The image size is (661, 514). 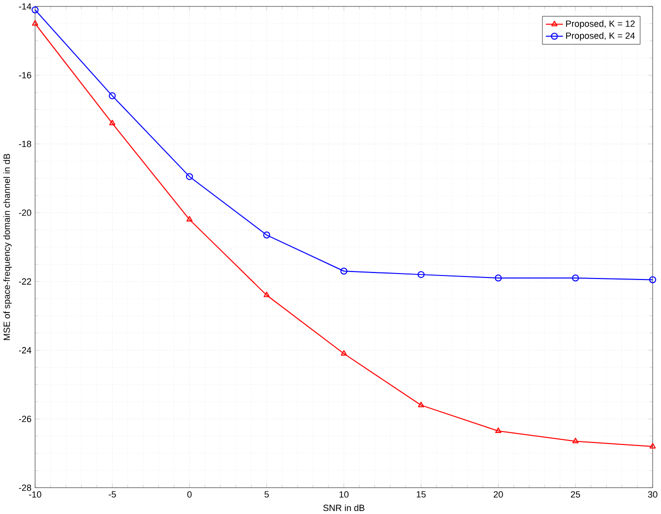 I want to click on legend-label: Proposed, K = 24, so click(x=600, y=36).